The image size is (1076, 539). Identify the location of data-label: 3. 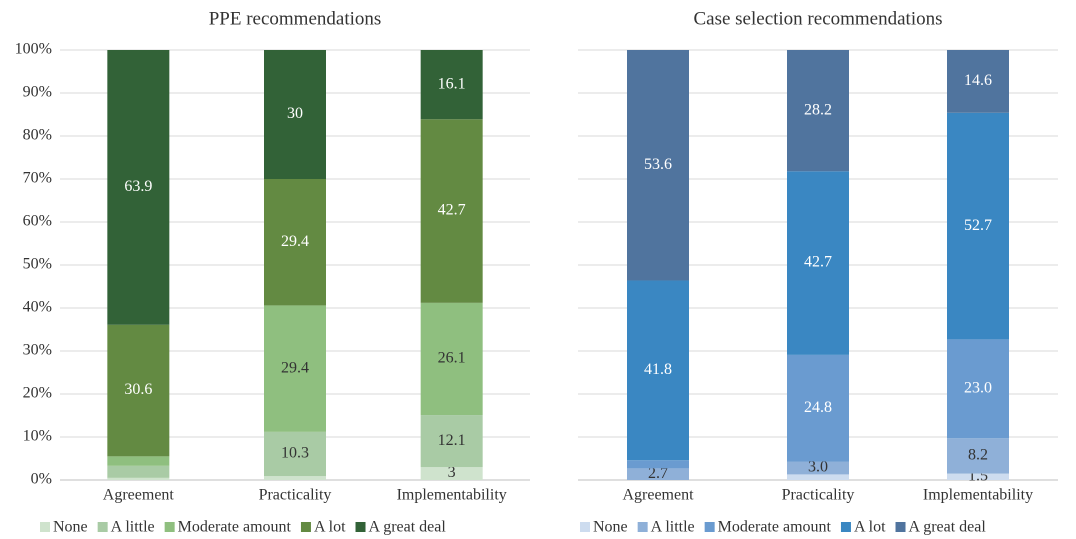
(452, 472).